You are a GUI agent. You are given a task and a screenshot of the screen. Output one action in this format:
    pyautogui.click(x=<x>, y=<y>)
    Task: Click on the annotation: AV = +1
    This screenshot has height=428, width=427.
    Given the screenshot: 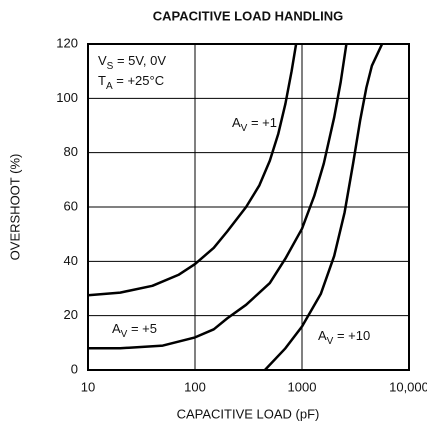 What is the action you would take?
    pyautogui.click(x=254, y=124)
    